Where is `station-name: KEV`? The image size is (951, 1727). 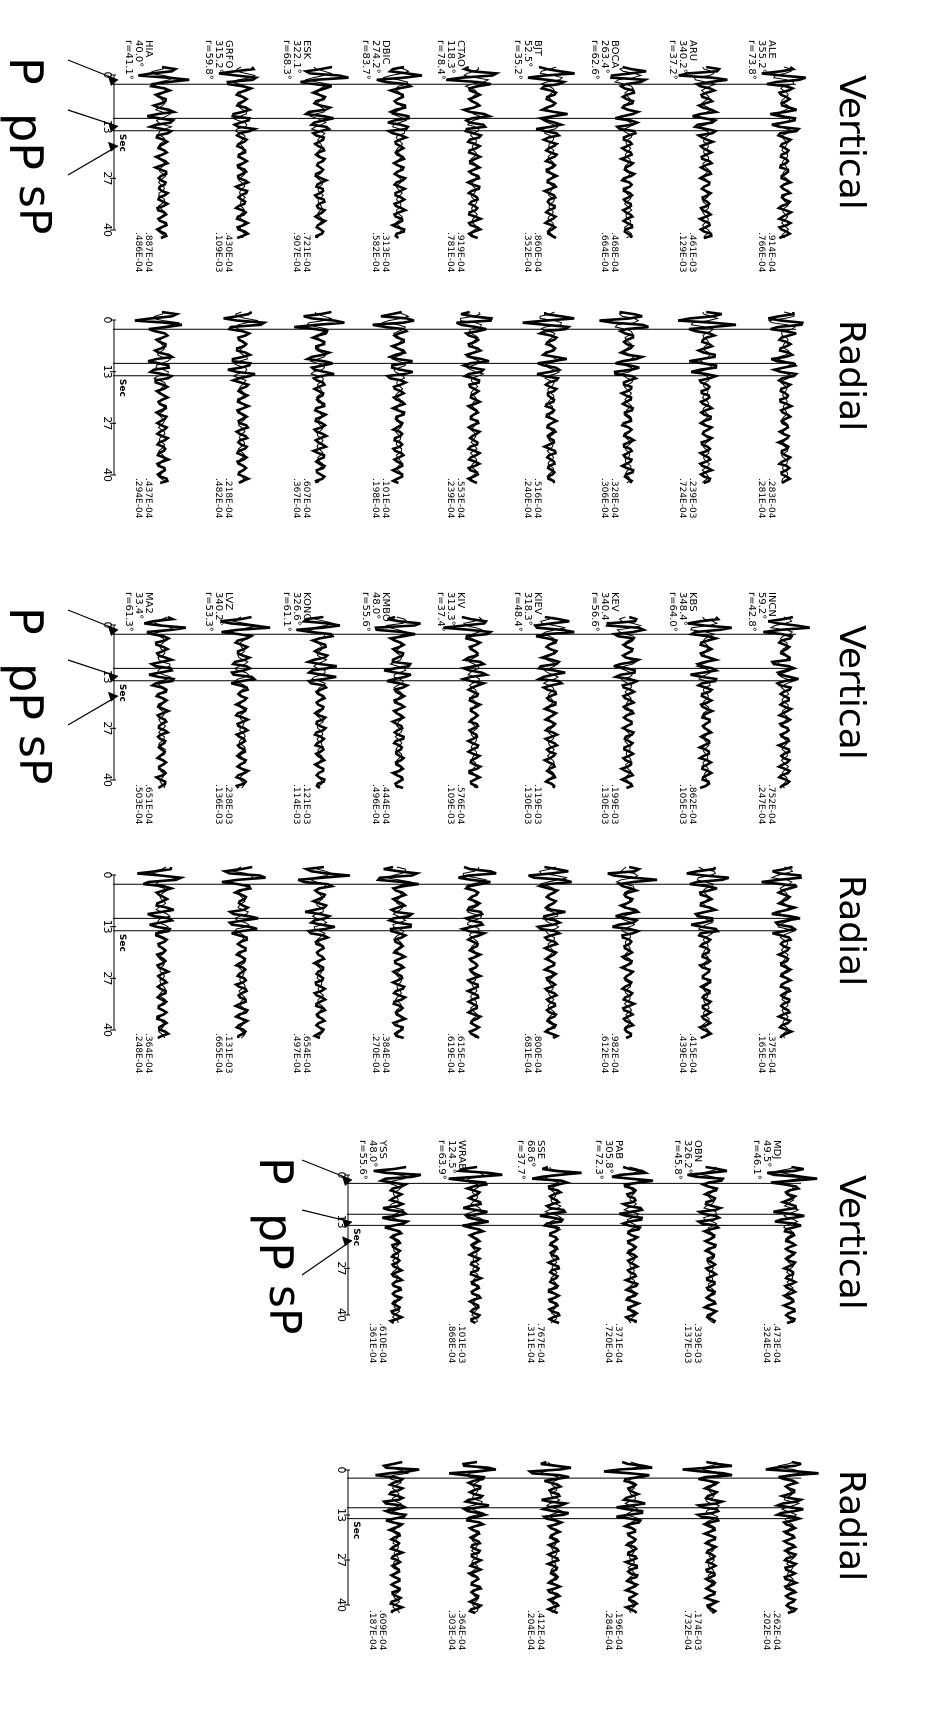
station-name: KEV is located at coordinates (614, 602).